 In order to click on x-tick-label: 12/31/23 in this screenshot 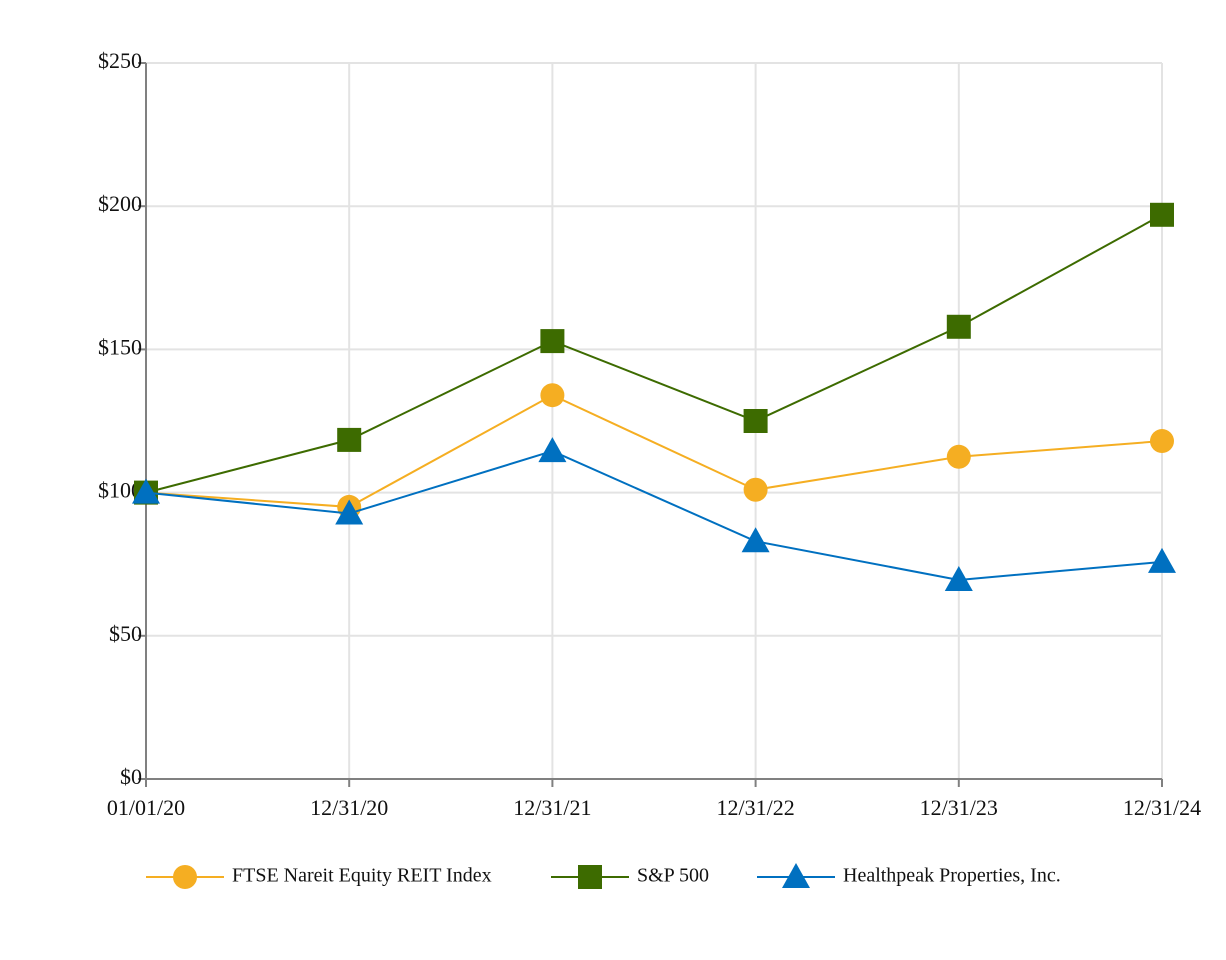, I will do `click(959, 807)`.